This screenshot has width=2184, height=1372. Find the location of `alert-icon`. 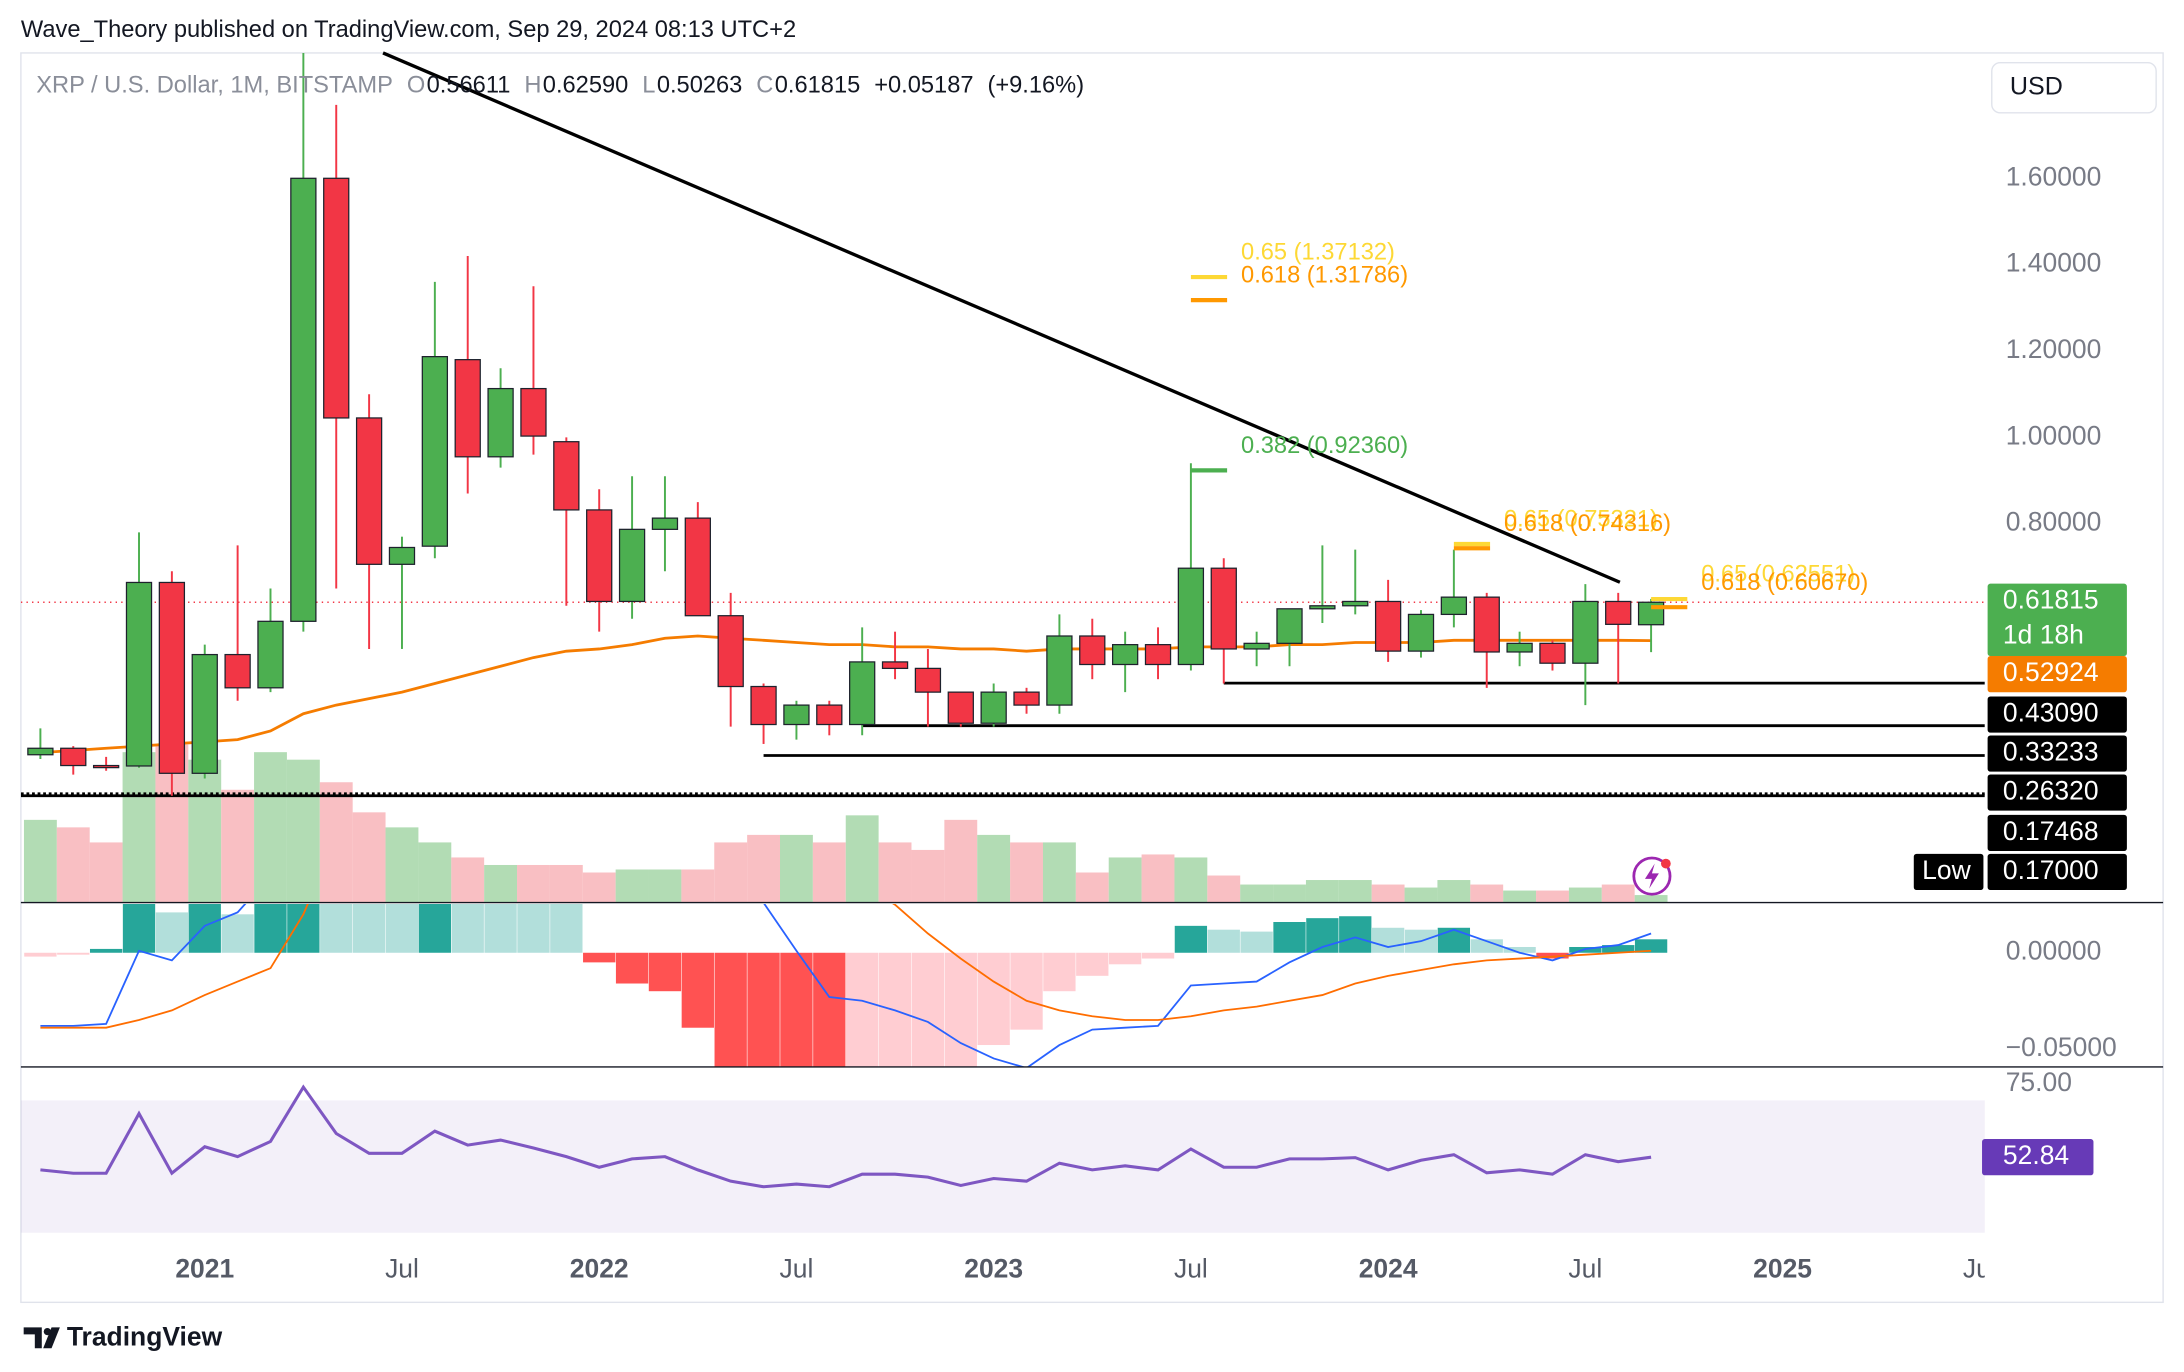

alert-icon is located at coordinates (1652, 876).